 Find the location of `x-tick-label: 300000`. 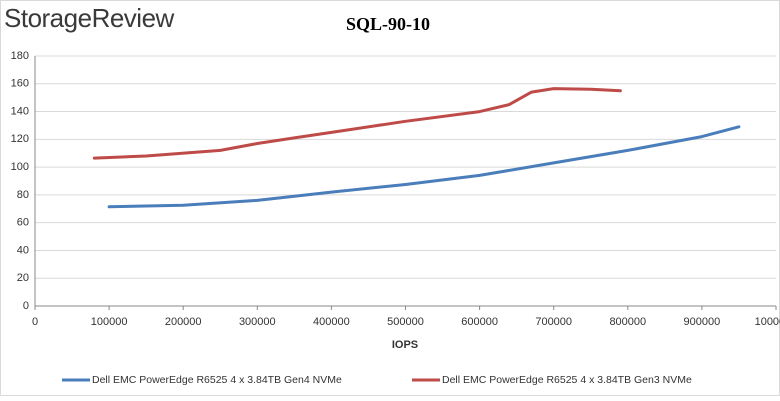

x-tick-label: 300000 is located at coordinates (257, 322).